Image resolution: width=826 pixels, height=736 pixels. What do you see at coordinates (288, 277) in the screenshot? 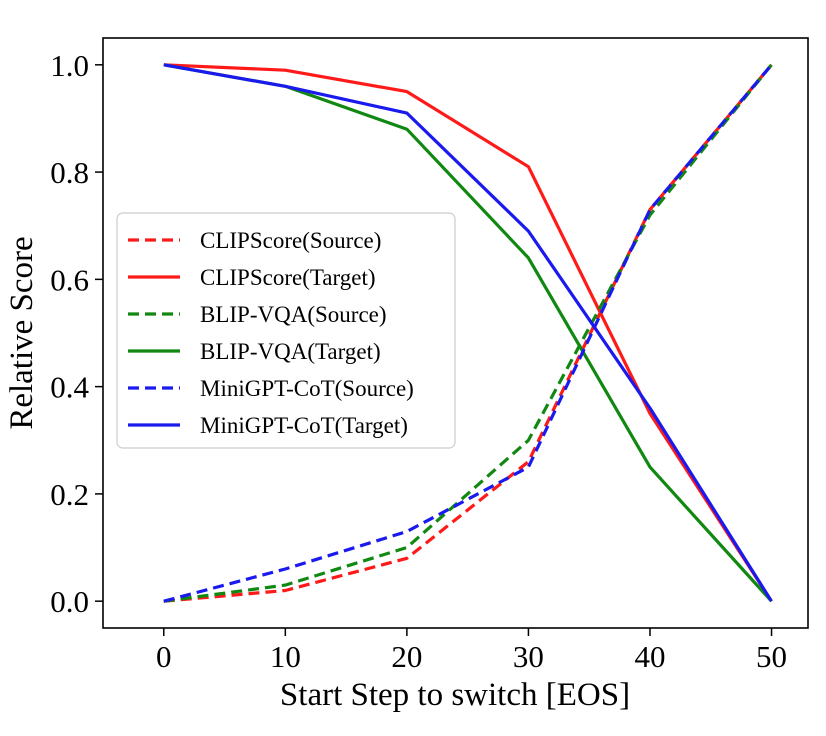
I see `legend-label: CLIPScore(Target)` at bounding box center [288, 277].